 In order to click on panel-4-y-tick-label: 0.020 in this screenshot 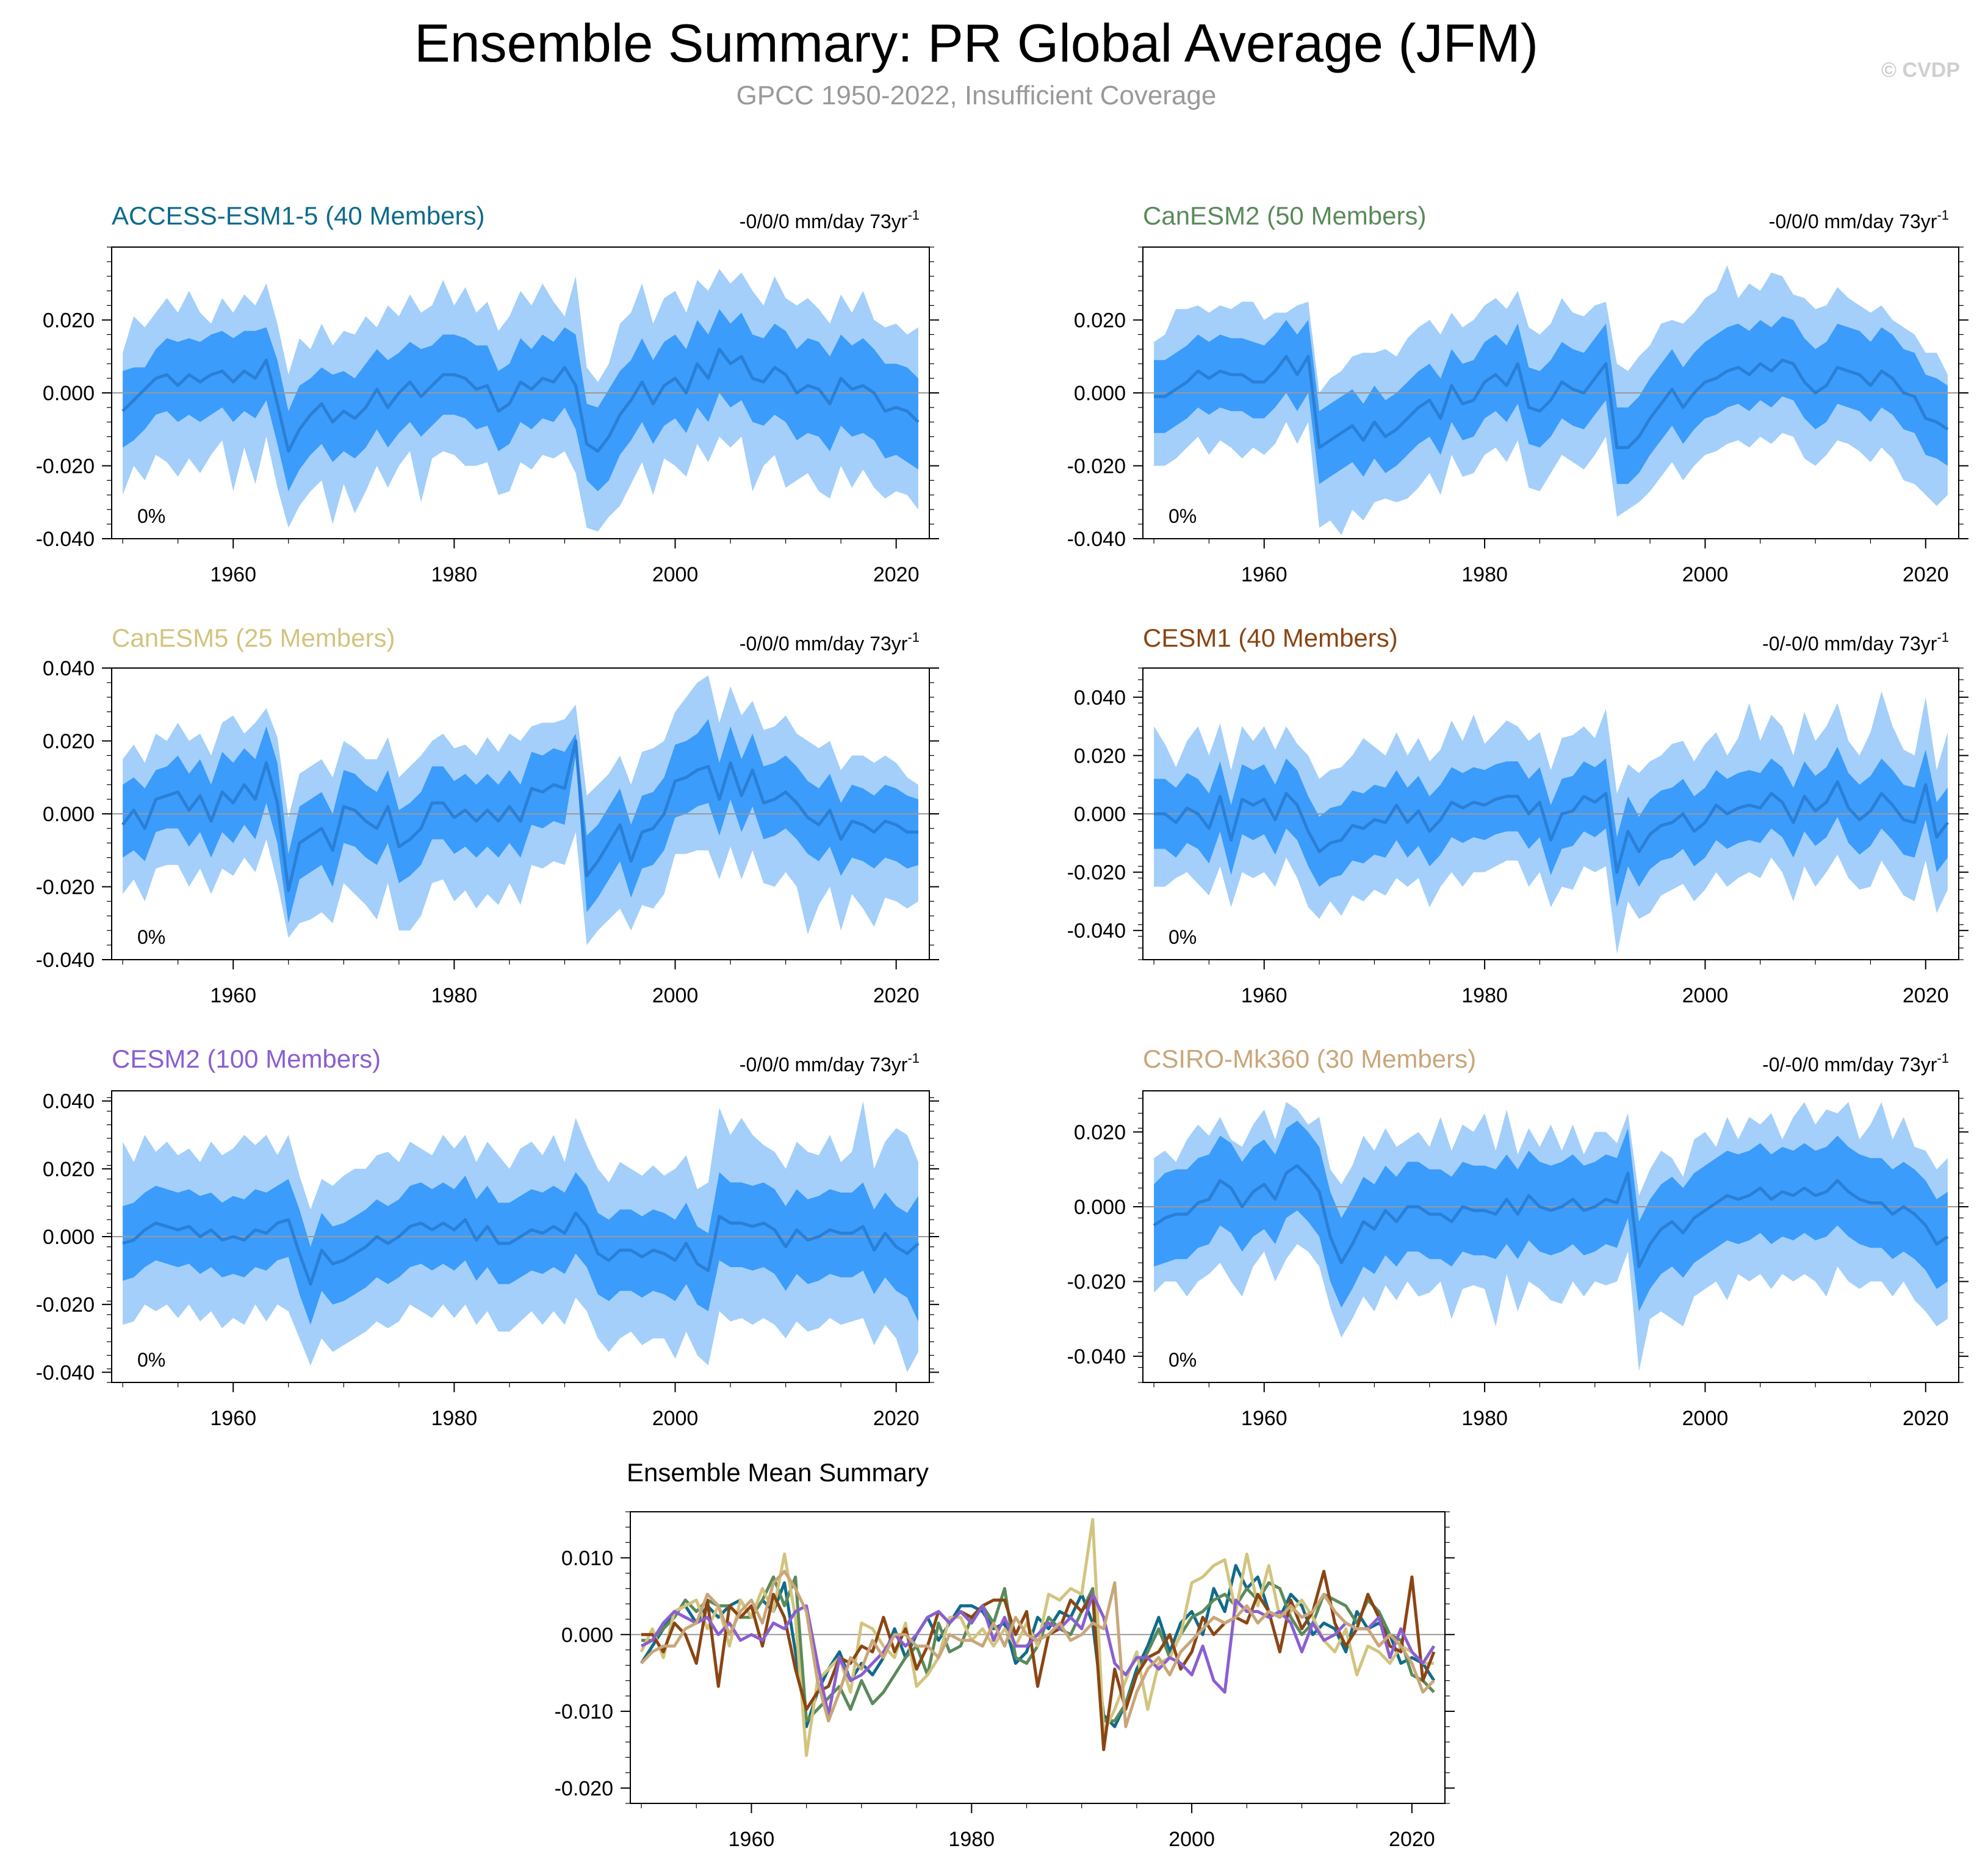, I will do `click(1100, 756)`.